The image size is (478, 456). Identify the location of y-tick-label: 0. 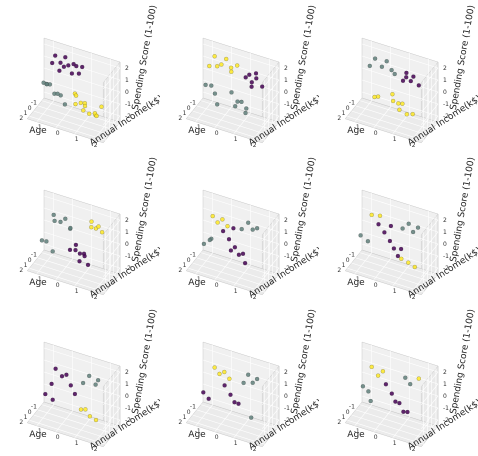
(217, 133).